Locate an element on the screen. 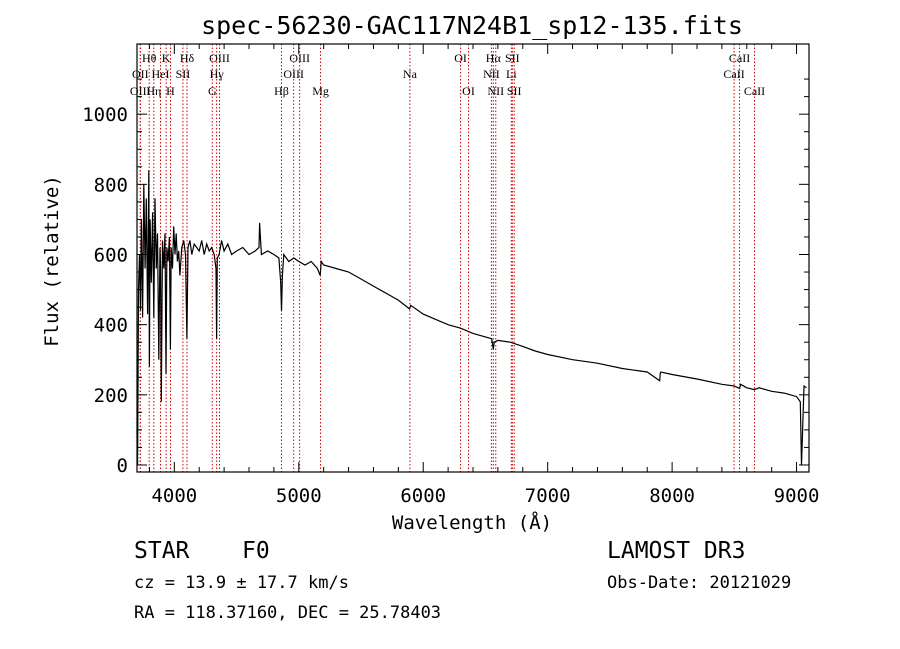 This screenshot has width=900, height=649. x-tick-label: 6000 is located at coordinates (423, 496).